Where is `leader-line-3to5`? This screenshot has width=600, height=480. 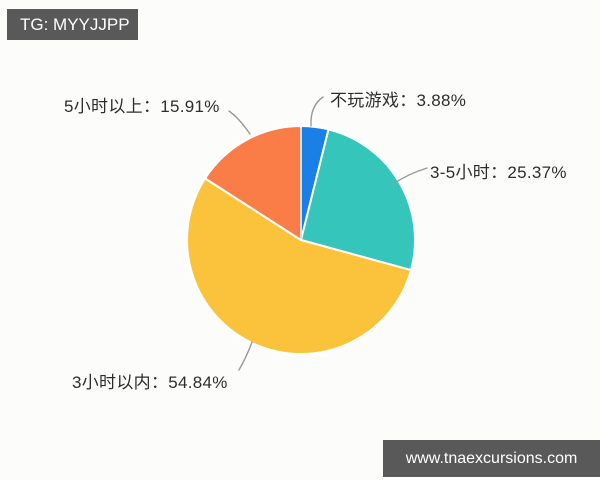
leader-line-3to5 is located at coordinates (410, 176).